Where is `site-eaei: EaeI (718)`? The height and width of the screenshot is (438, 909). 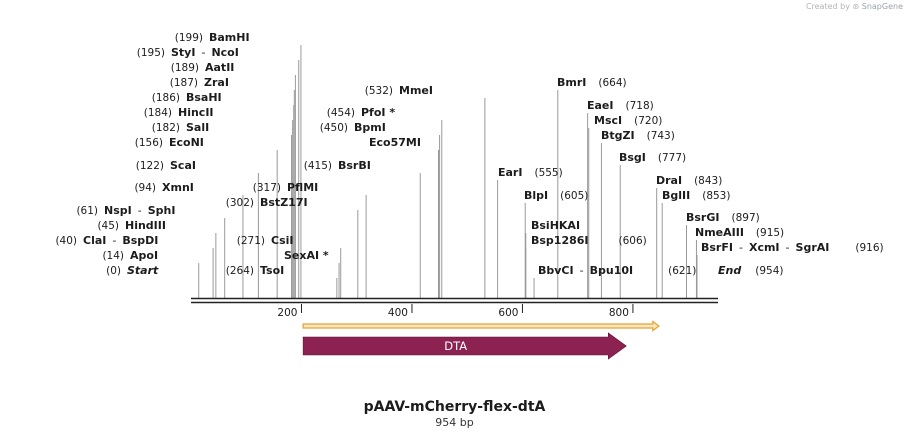
site-eaei: EaeI (718) is located at coordinates (620, 105).